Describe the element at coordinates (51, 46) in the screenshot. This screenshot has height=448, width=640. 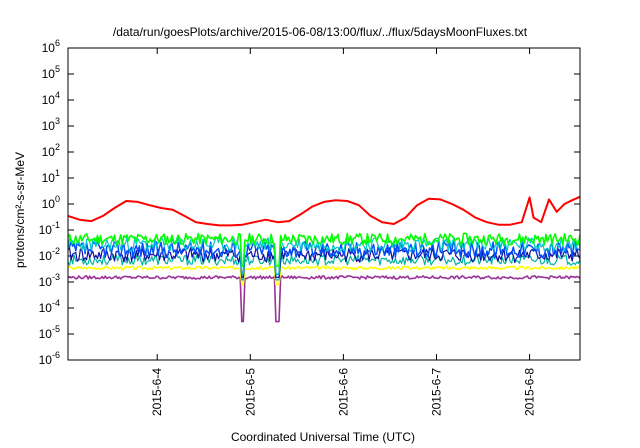
I see `y-tick-label: 10⁶` at that location.